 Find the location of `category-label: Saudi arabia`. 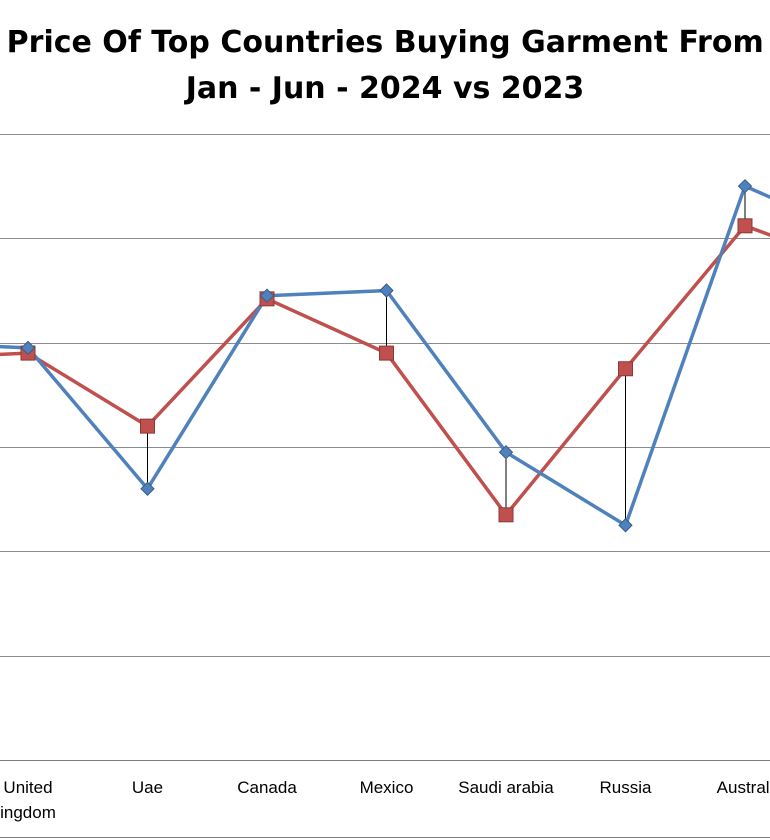

category-label: Saudi arabia is located at coordinates (506, 787).